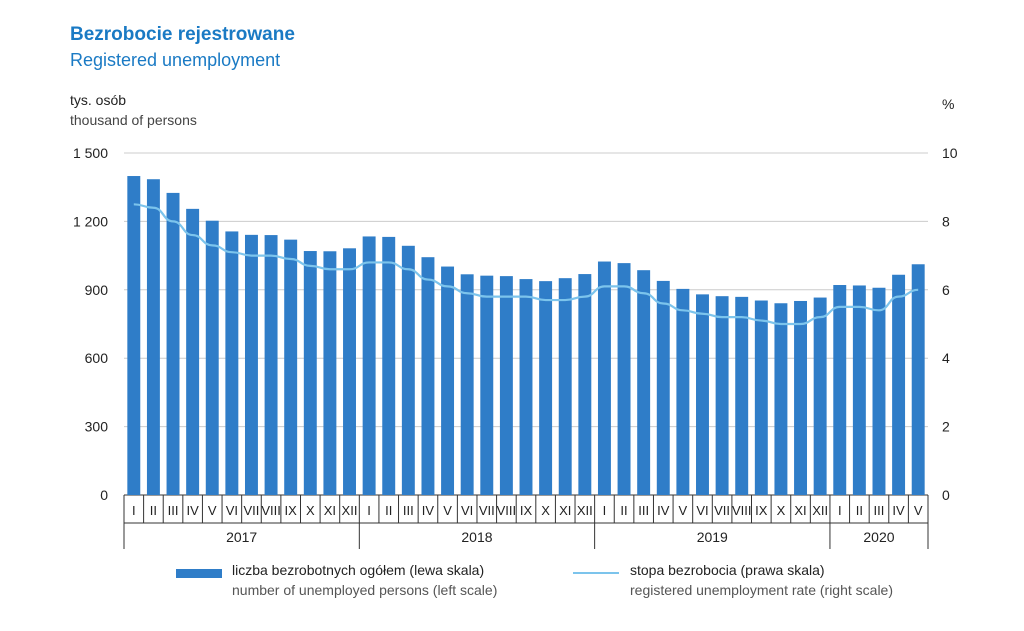 The image size is (1024, 631). What do you see at coordinates (948, 104) in the screenshot?
I see `right-axis-unit: %` at bounding box center [948, 104].